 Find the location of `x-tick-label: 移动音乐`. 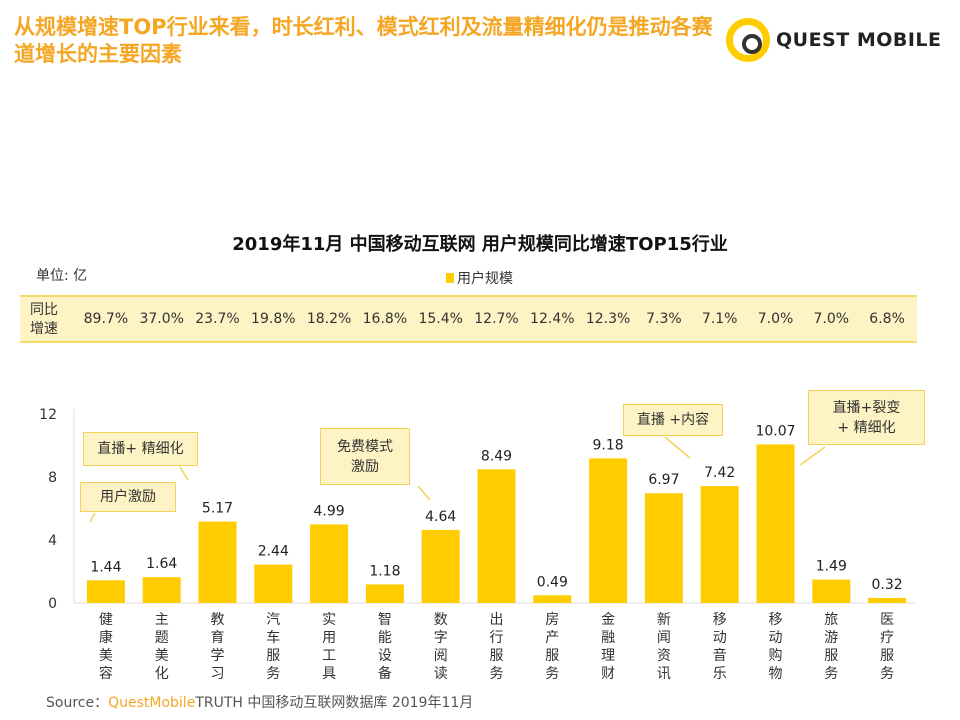

x-tick-label: 移动音乐 is located at coordinates (720, 647).